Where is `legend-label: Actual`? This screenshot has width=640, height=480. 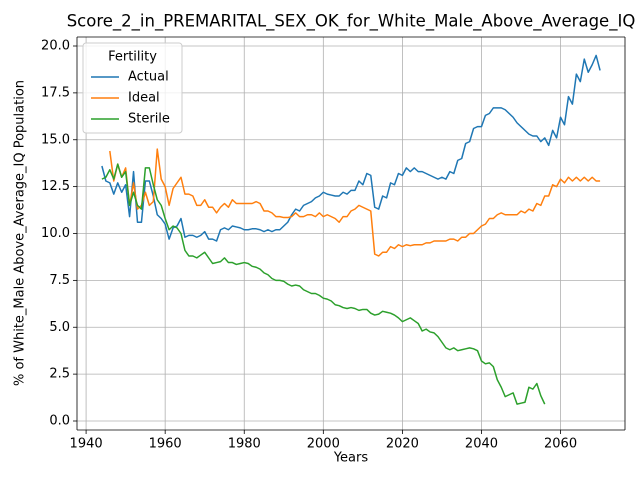
legend-label: Actual is located at coordinates (148, 77).